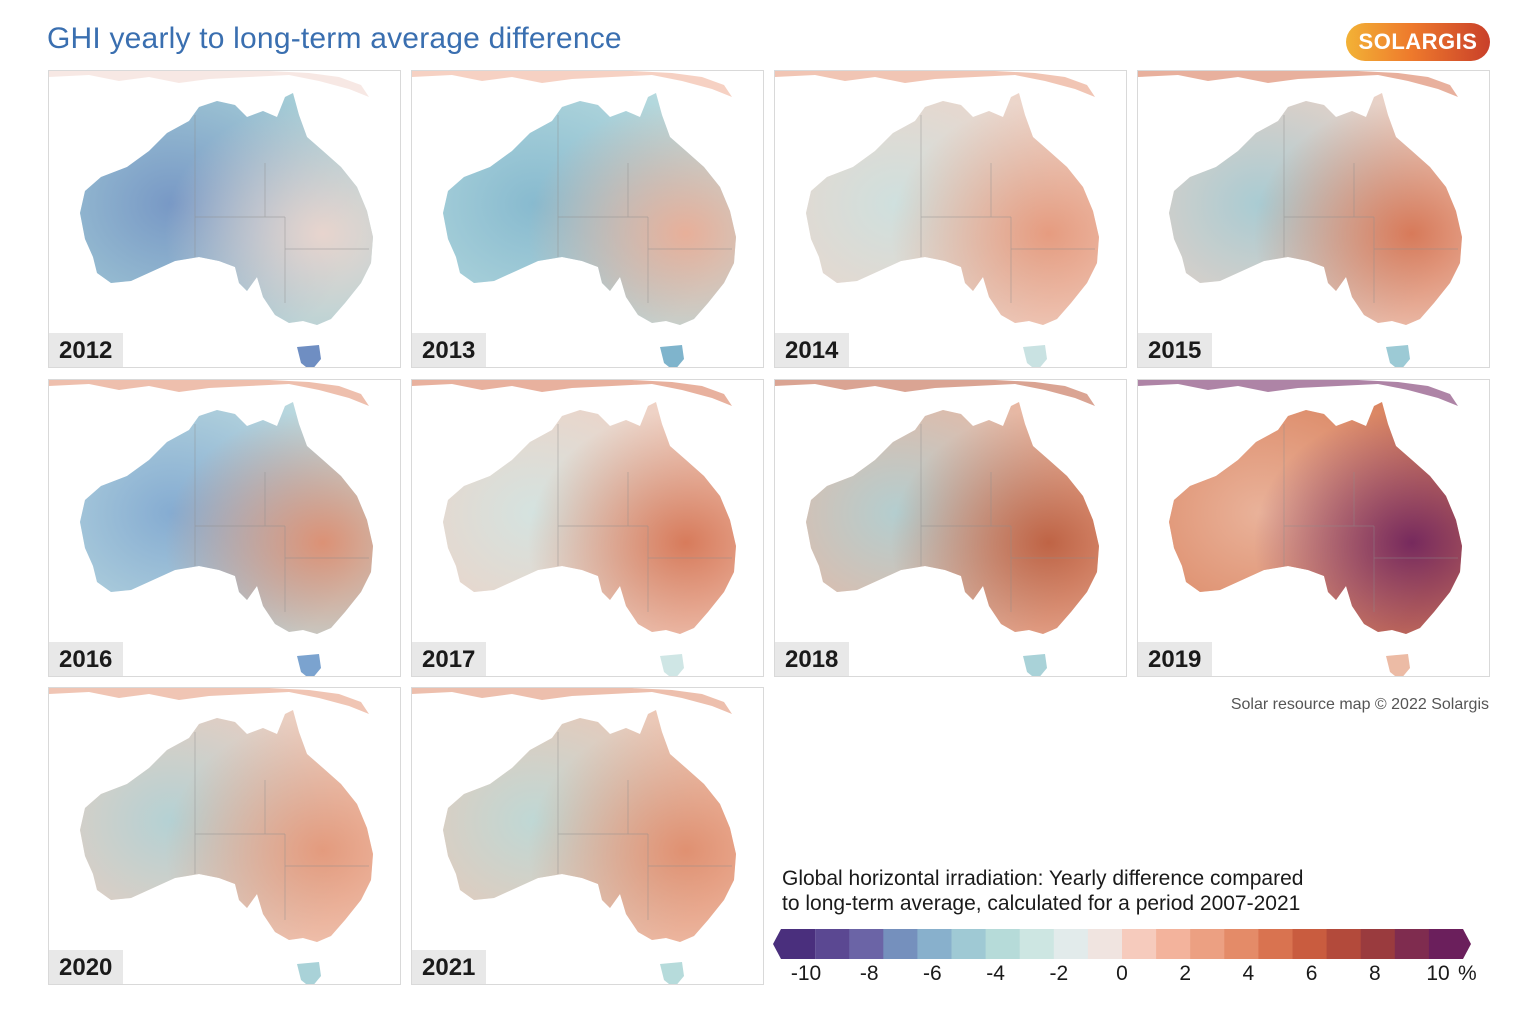  I want to click on color-scale-bar, so click(1122, 944).